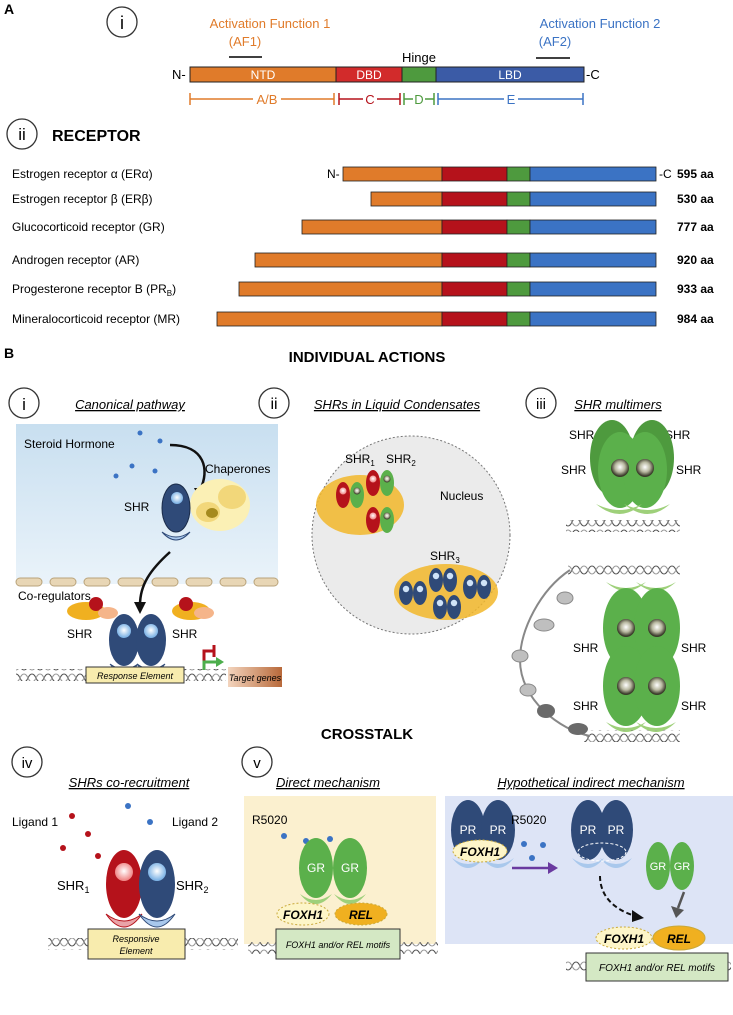  Describe the element at coordinates (144, 830) in the screenshot. I see `ligand2-dots` at that location.